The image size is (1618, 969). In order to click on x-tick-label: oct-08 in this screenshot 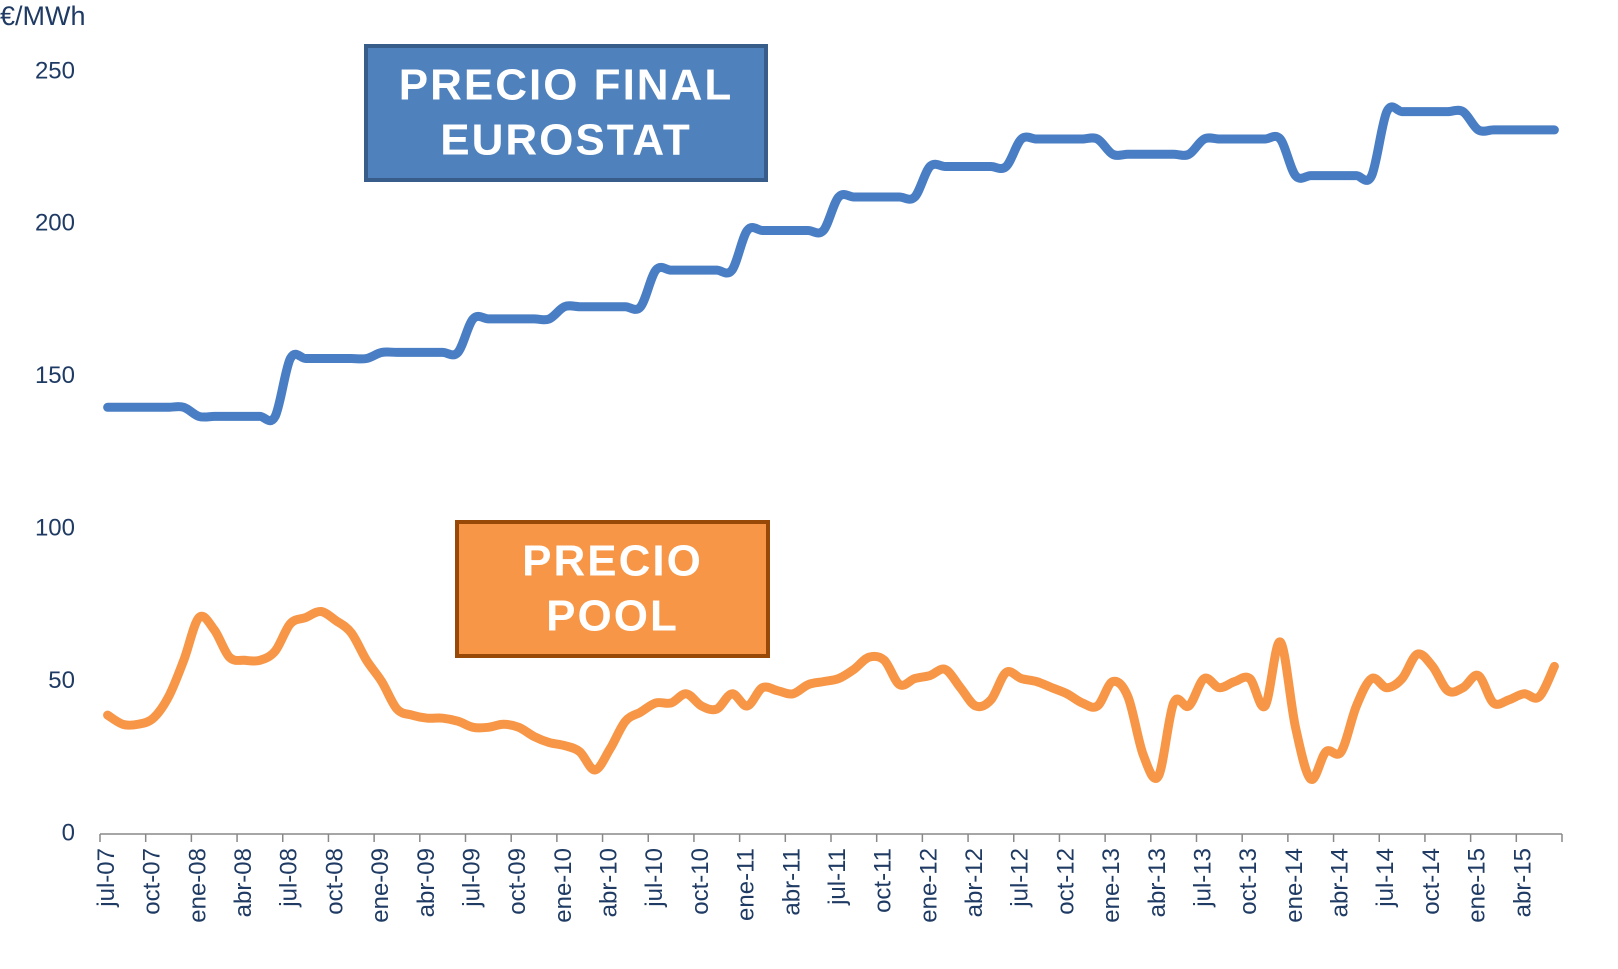, I will do `click(334, 881)`.